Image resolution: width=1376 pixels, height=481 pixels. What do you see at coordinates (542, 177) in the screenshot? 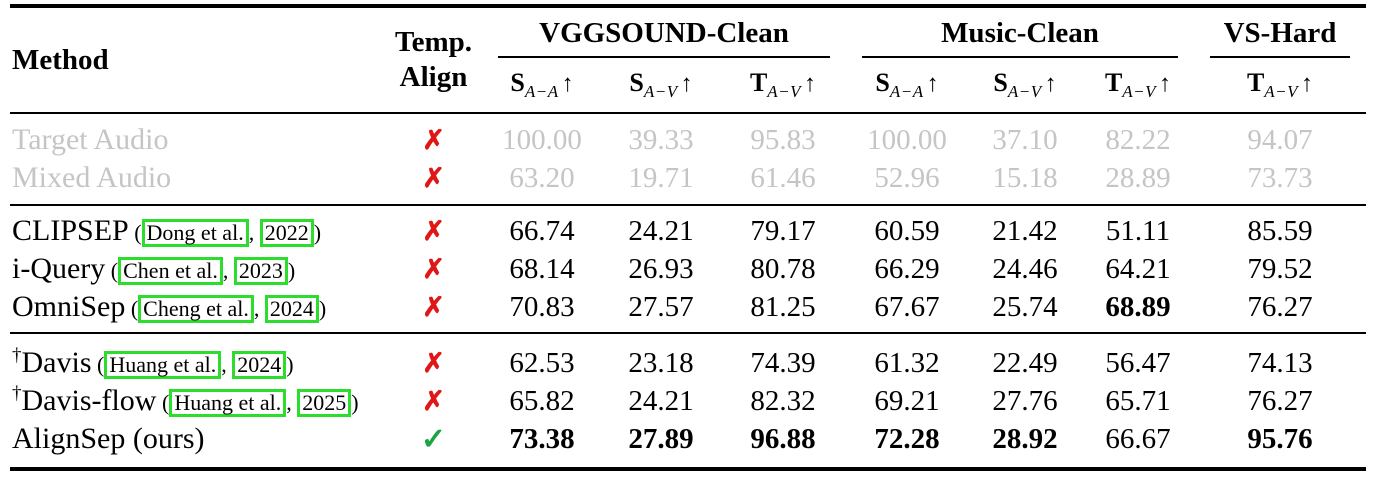
I see `metric-value-cell: 63.20` at bounding box center [542, 177].